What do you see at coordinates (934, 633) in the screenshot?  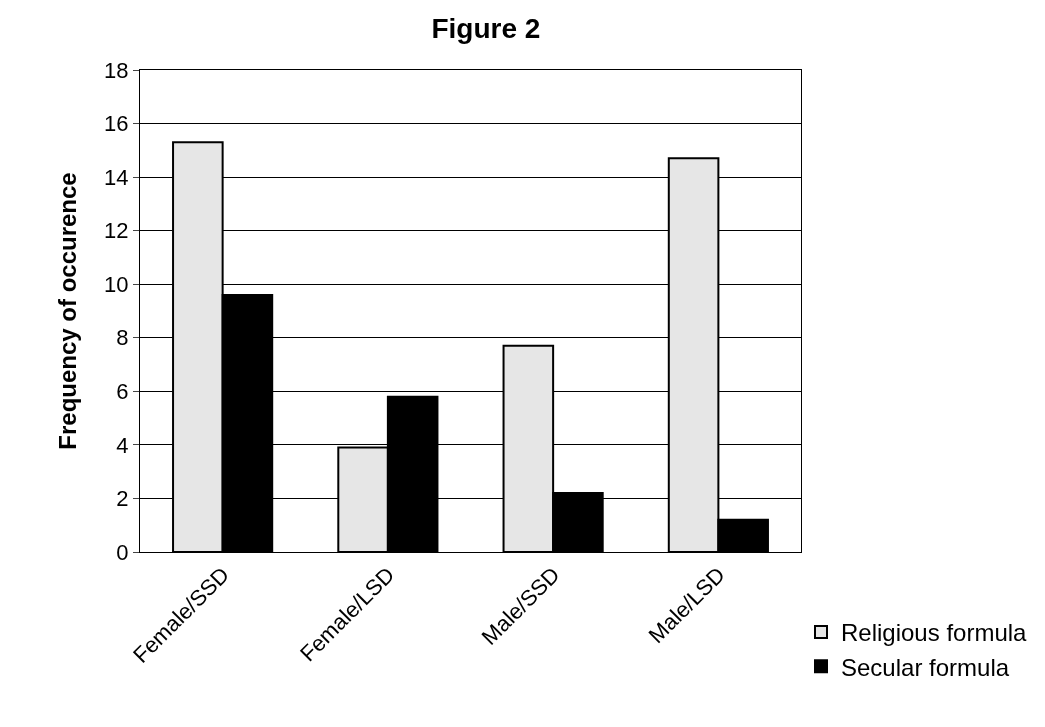 I see `legend-label: Religious formula` at bounding box center [934, 633].